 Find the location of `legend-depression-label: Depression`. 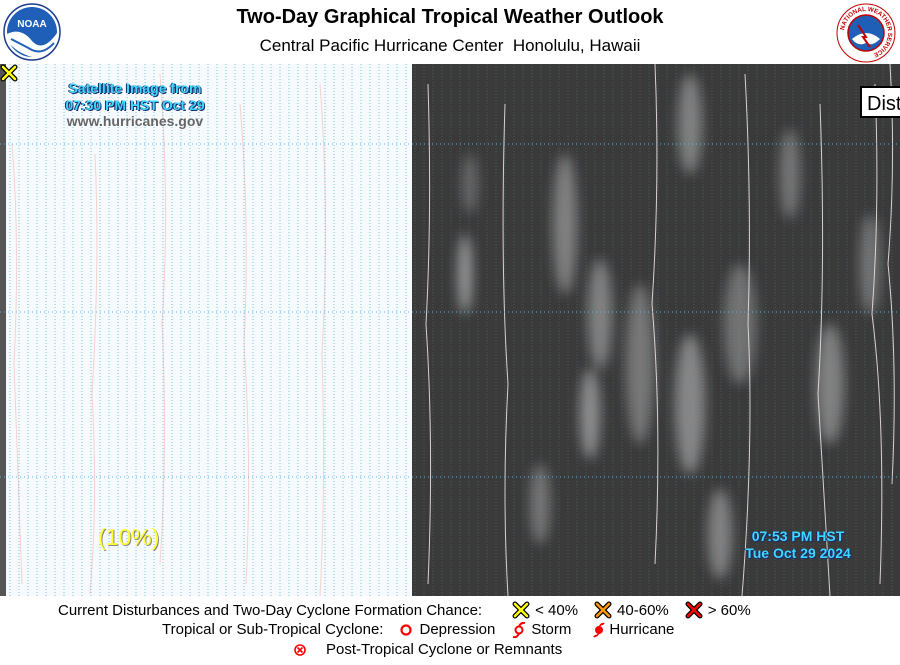

legend-depression-label: Depression is located at coordinates (457, 629).